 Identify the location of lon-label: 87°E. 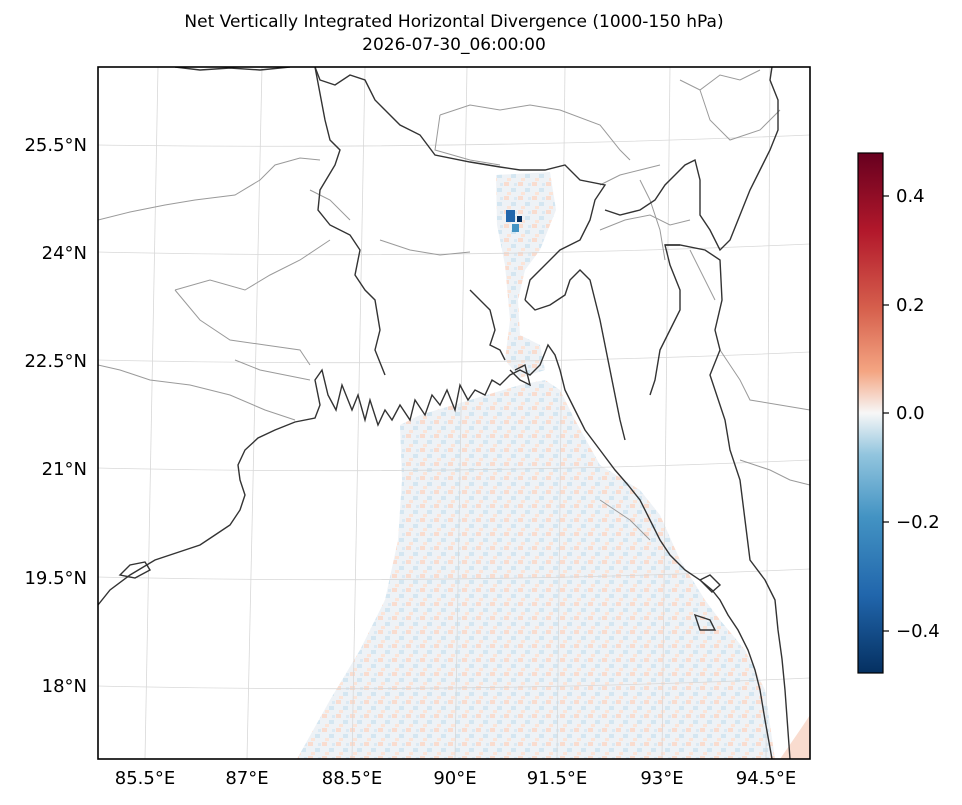
(246, 778).